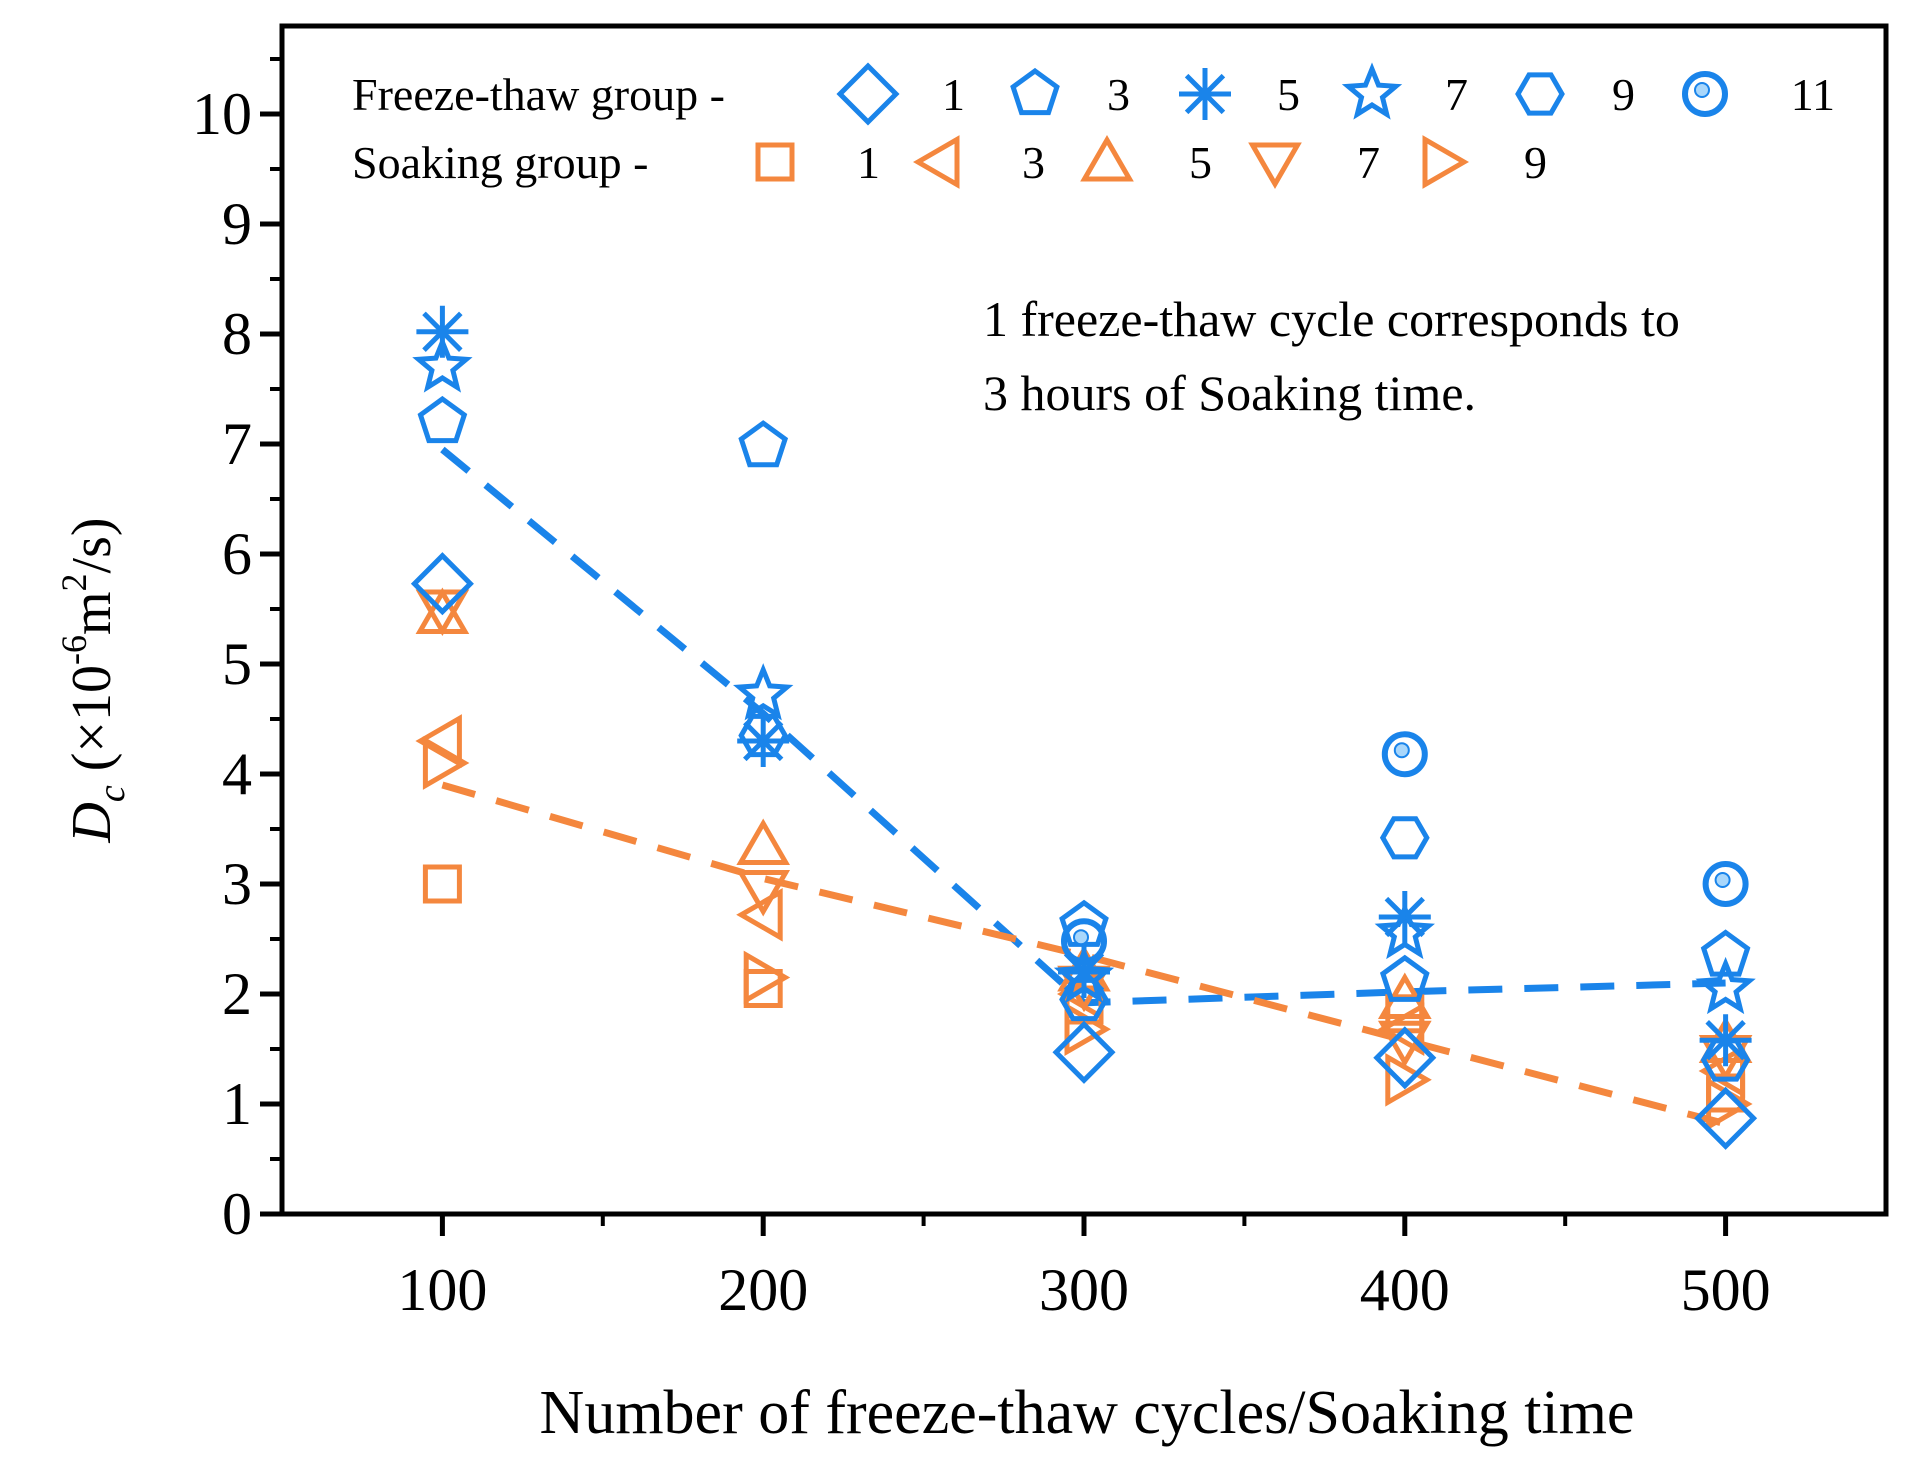  Describe the element at coordinates (953, 94) in the screenshot. I see `legend-freeze-thaw-1-label: 1` at that location.